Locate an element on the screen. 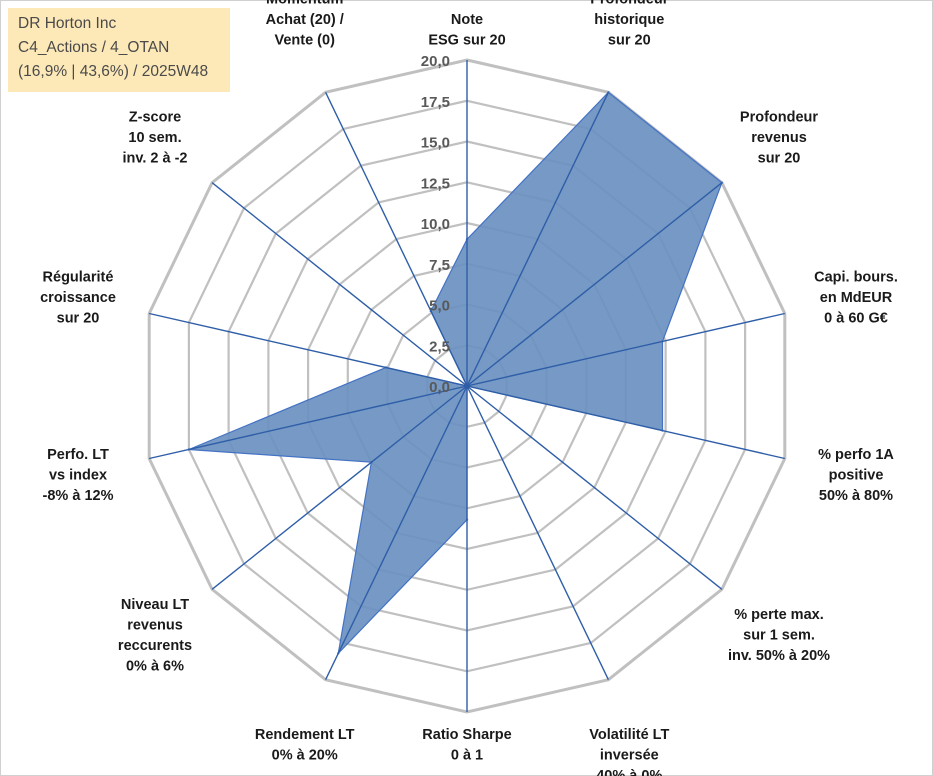  axis-label: % perfo 1A positive 50% à 80% is located at coordinates (856, 475).